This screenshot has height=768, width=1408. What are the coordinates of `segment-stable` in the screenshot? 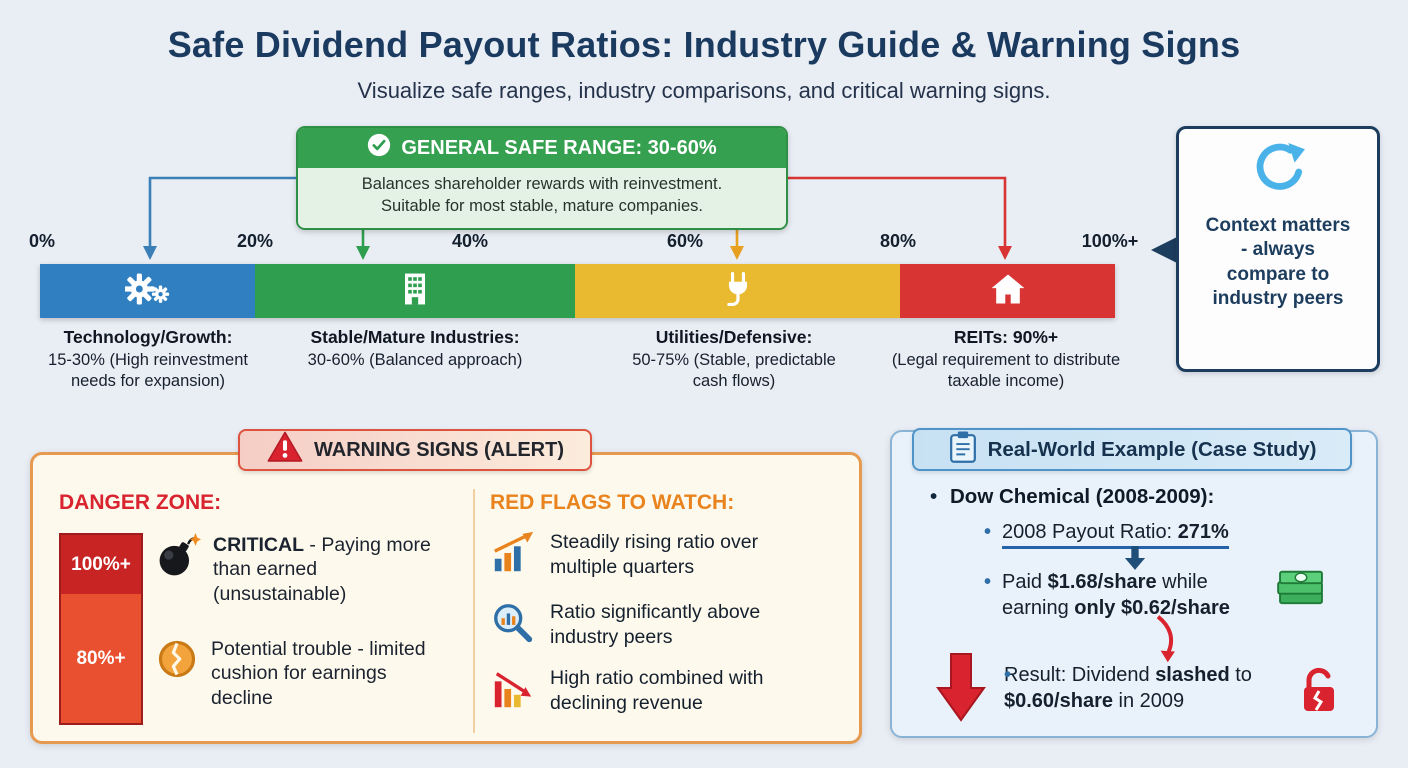 It's located at (415, 291).